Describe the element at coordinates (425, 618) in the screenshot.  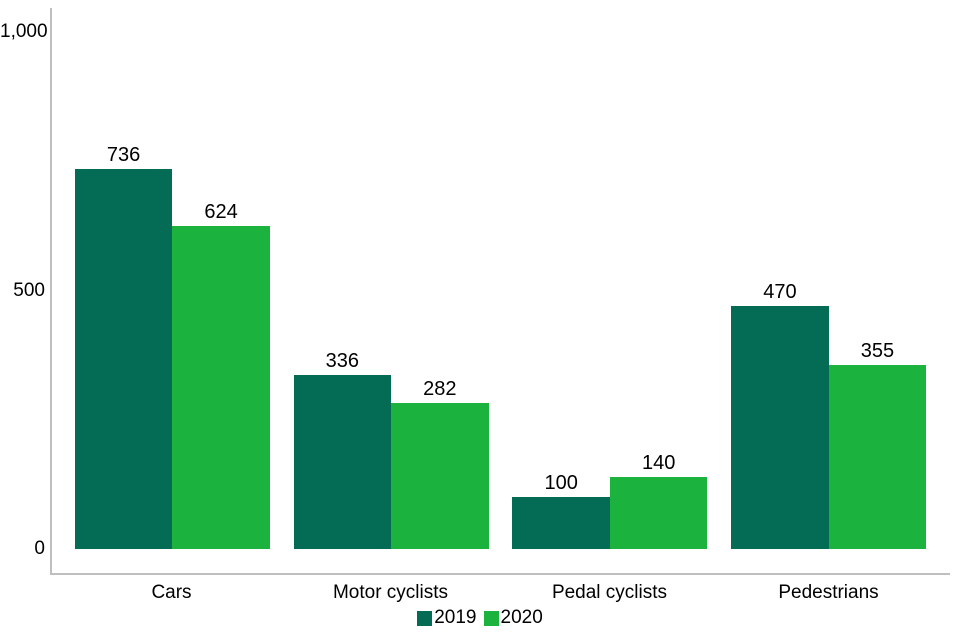
I see `legend-swatch-2019` at that location.